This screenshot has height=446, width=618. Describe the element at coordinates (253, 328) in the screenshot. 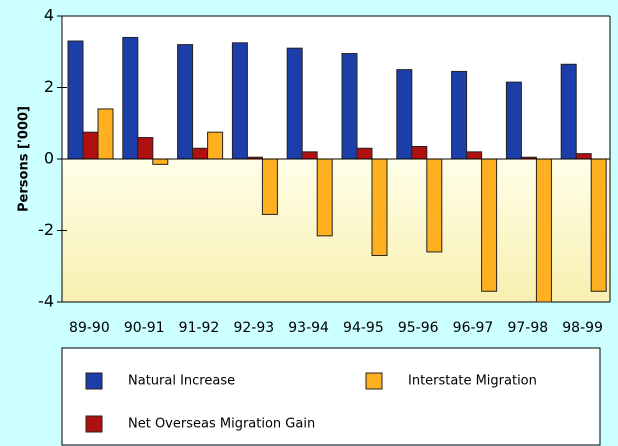

I see `x-tick-label: 92-93` at that location.